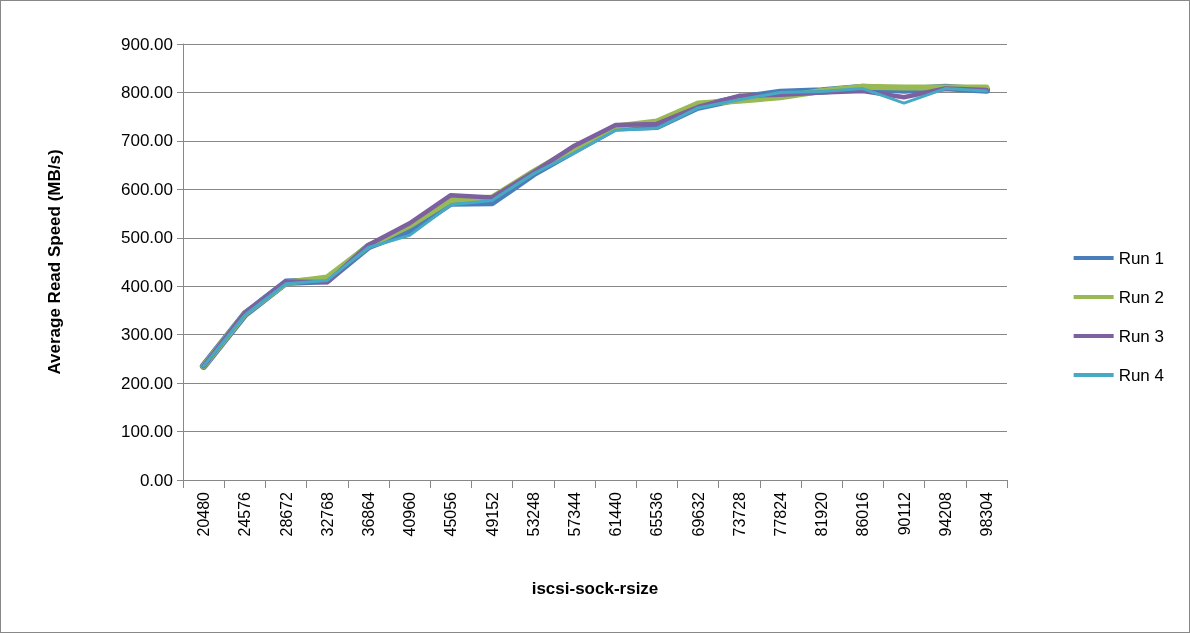 The width and height of the screenshot is (1190, 633). I want to click on x-axis-title: iscsi-sock-rsize, so click(595, 588).